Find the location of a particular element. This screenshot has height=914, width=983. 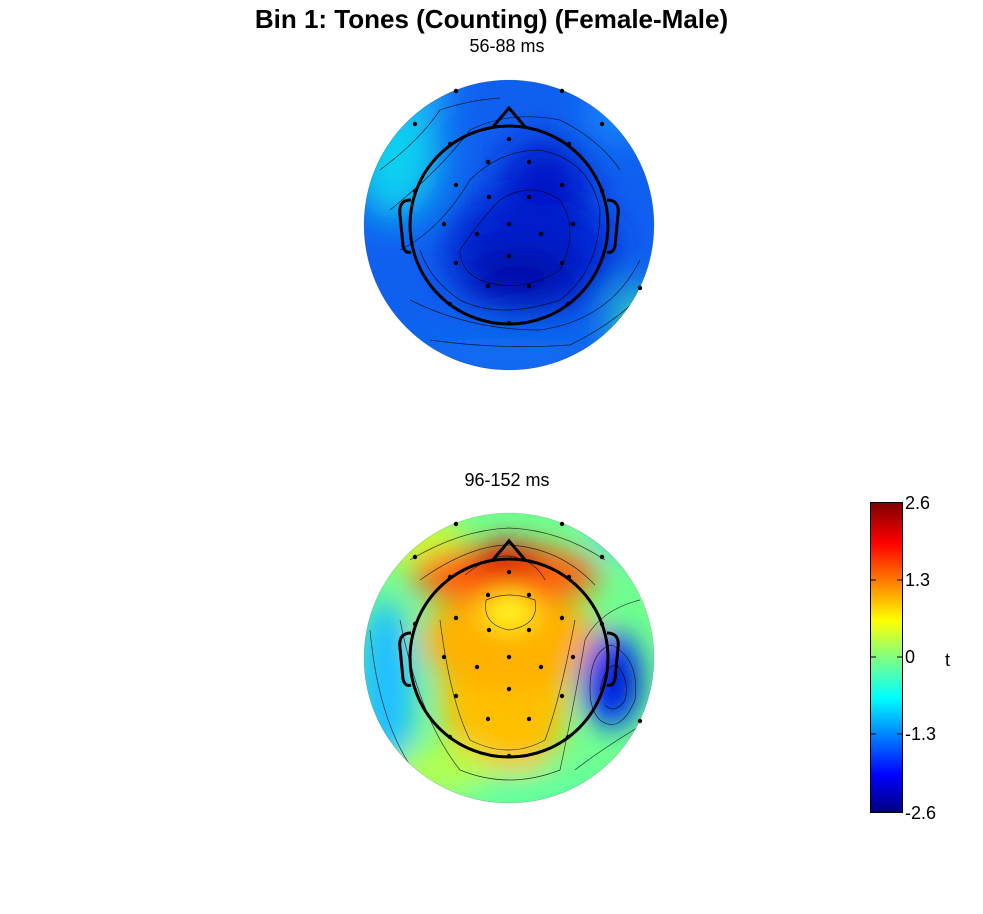

colorbar is located at coordinates (886, 657).